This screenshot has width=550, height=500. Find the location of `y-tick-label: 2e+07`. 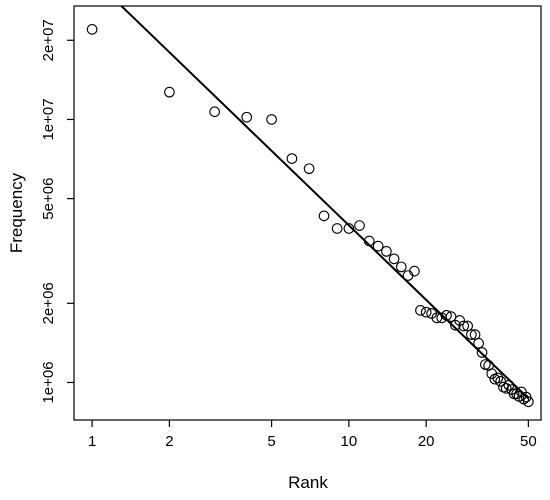

y-tick-label: 2e+07 is located at coordinates (48, 40).